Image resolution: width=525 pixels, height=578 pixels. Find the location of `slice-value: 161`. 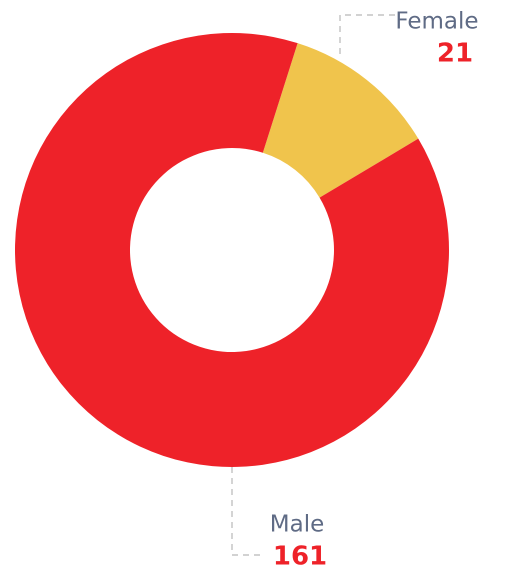

slice-value: 161 is located at coordinates (300, 557).